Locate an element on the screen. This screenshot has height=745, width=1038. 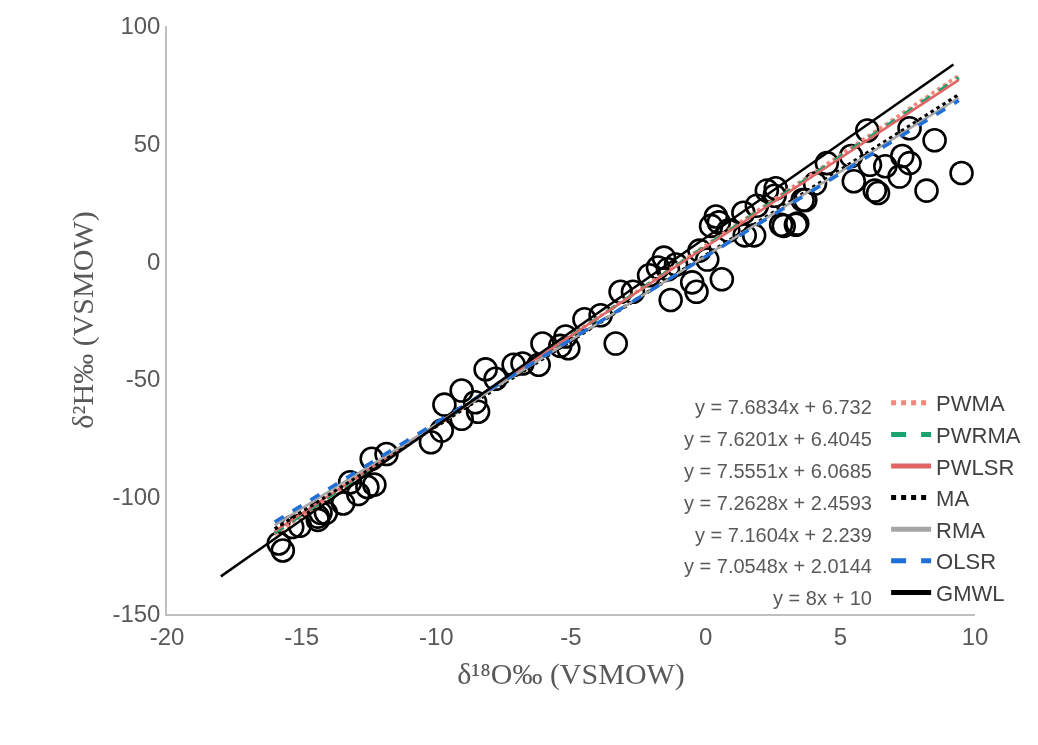
x-tick-label: -10 is located at coordinates (436, 636).